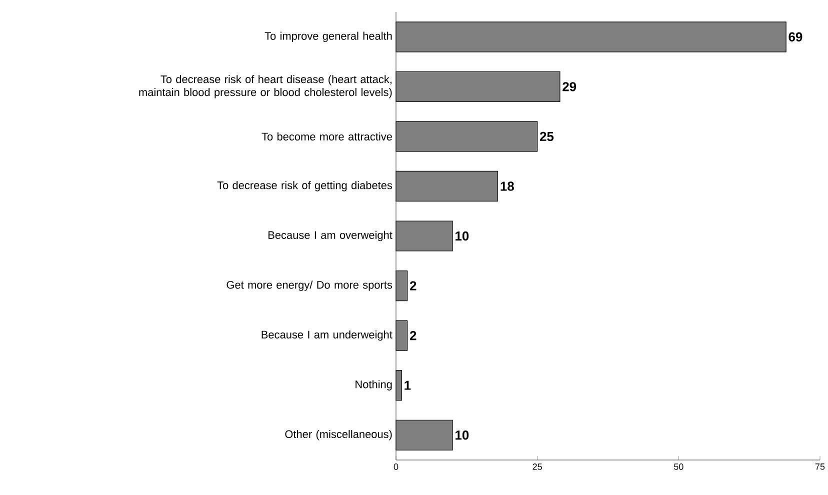 The height and width of the screenshot is (495, 828). I want to click on y-tick-label: Other (miscellaneous), so click(338, 435).